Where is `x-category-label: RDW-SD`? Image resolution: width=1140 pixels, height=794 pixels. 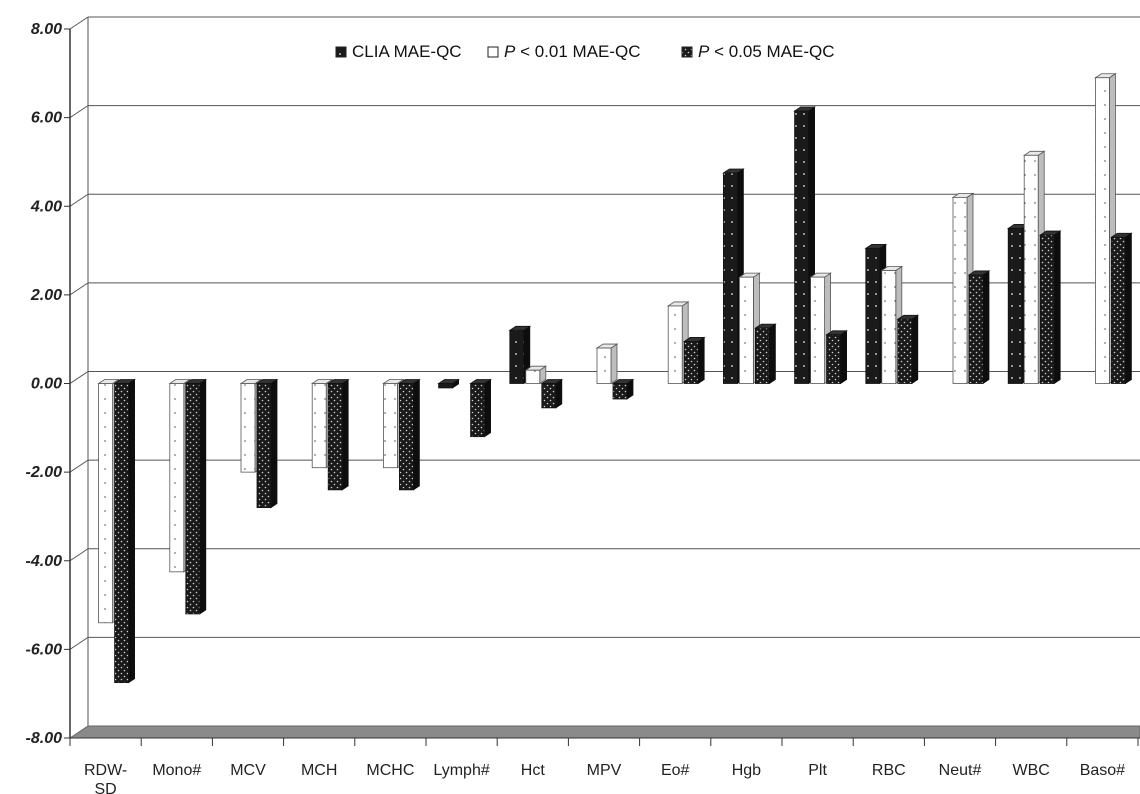 x-category-label: RDW-SD is located at coordinates (105, 778).